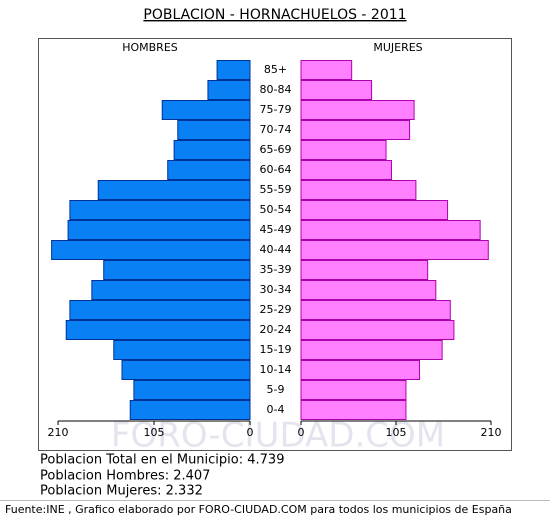 This screenshot has width=550, height=520. What do you see at coordinates (276, 189) in the screenshot?
I see `category-label: 55-59` at bounding box center [276, 189].